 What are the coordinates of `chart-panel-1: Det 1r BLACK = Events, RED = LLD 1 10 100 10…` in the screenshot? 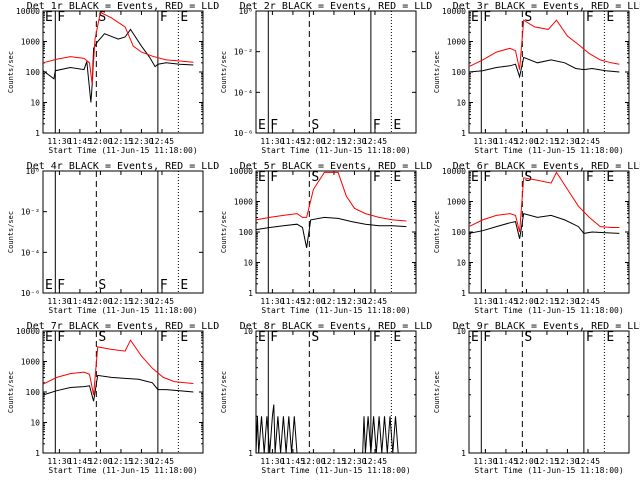 It's located at (113, 78).